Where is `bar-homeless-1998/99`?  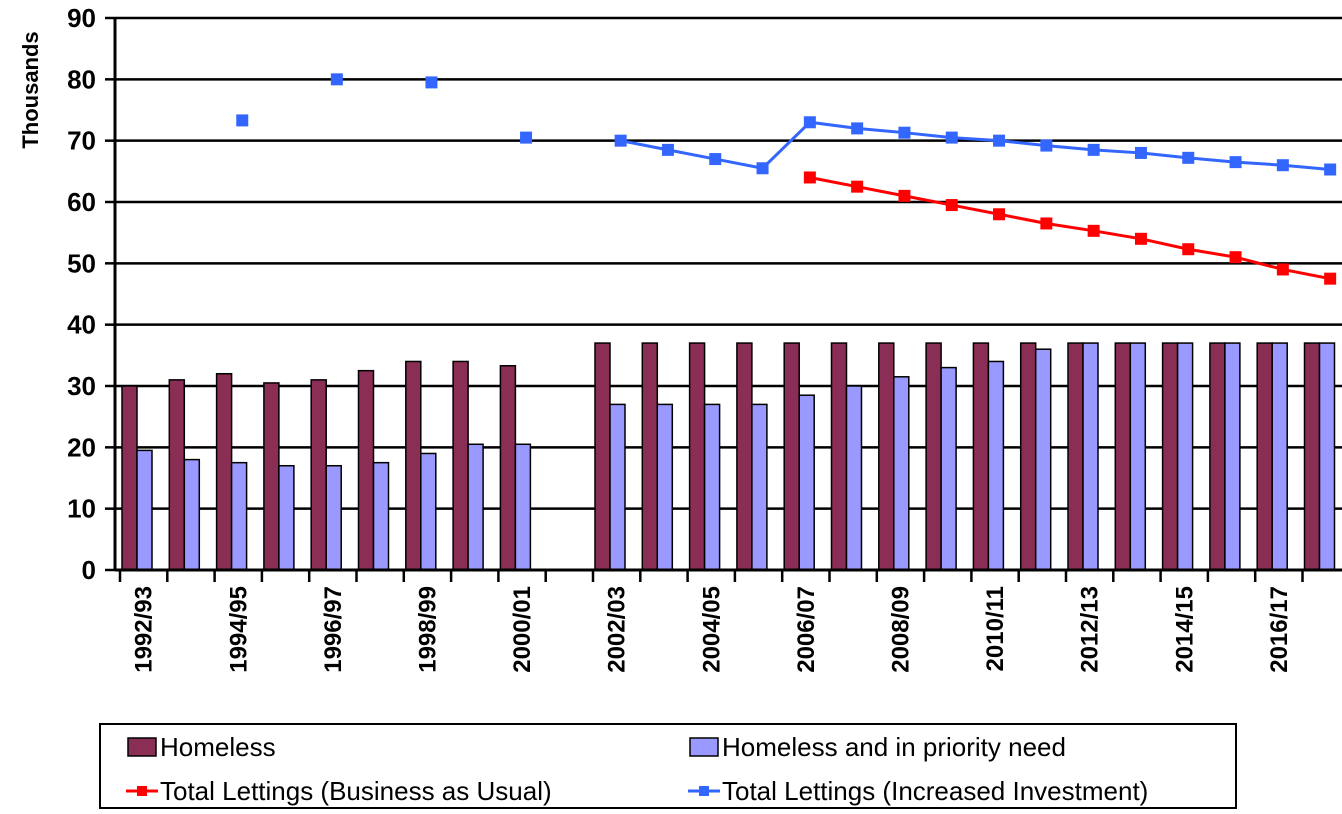 bar-homeless-1998/99 is located at coordinates (413, 465).